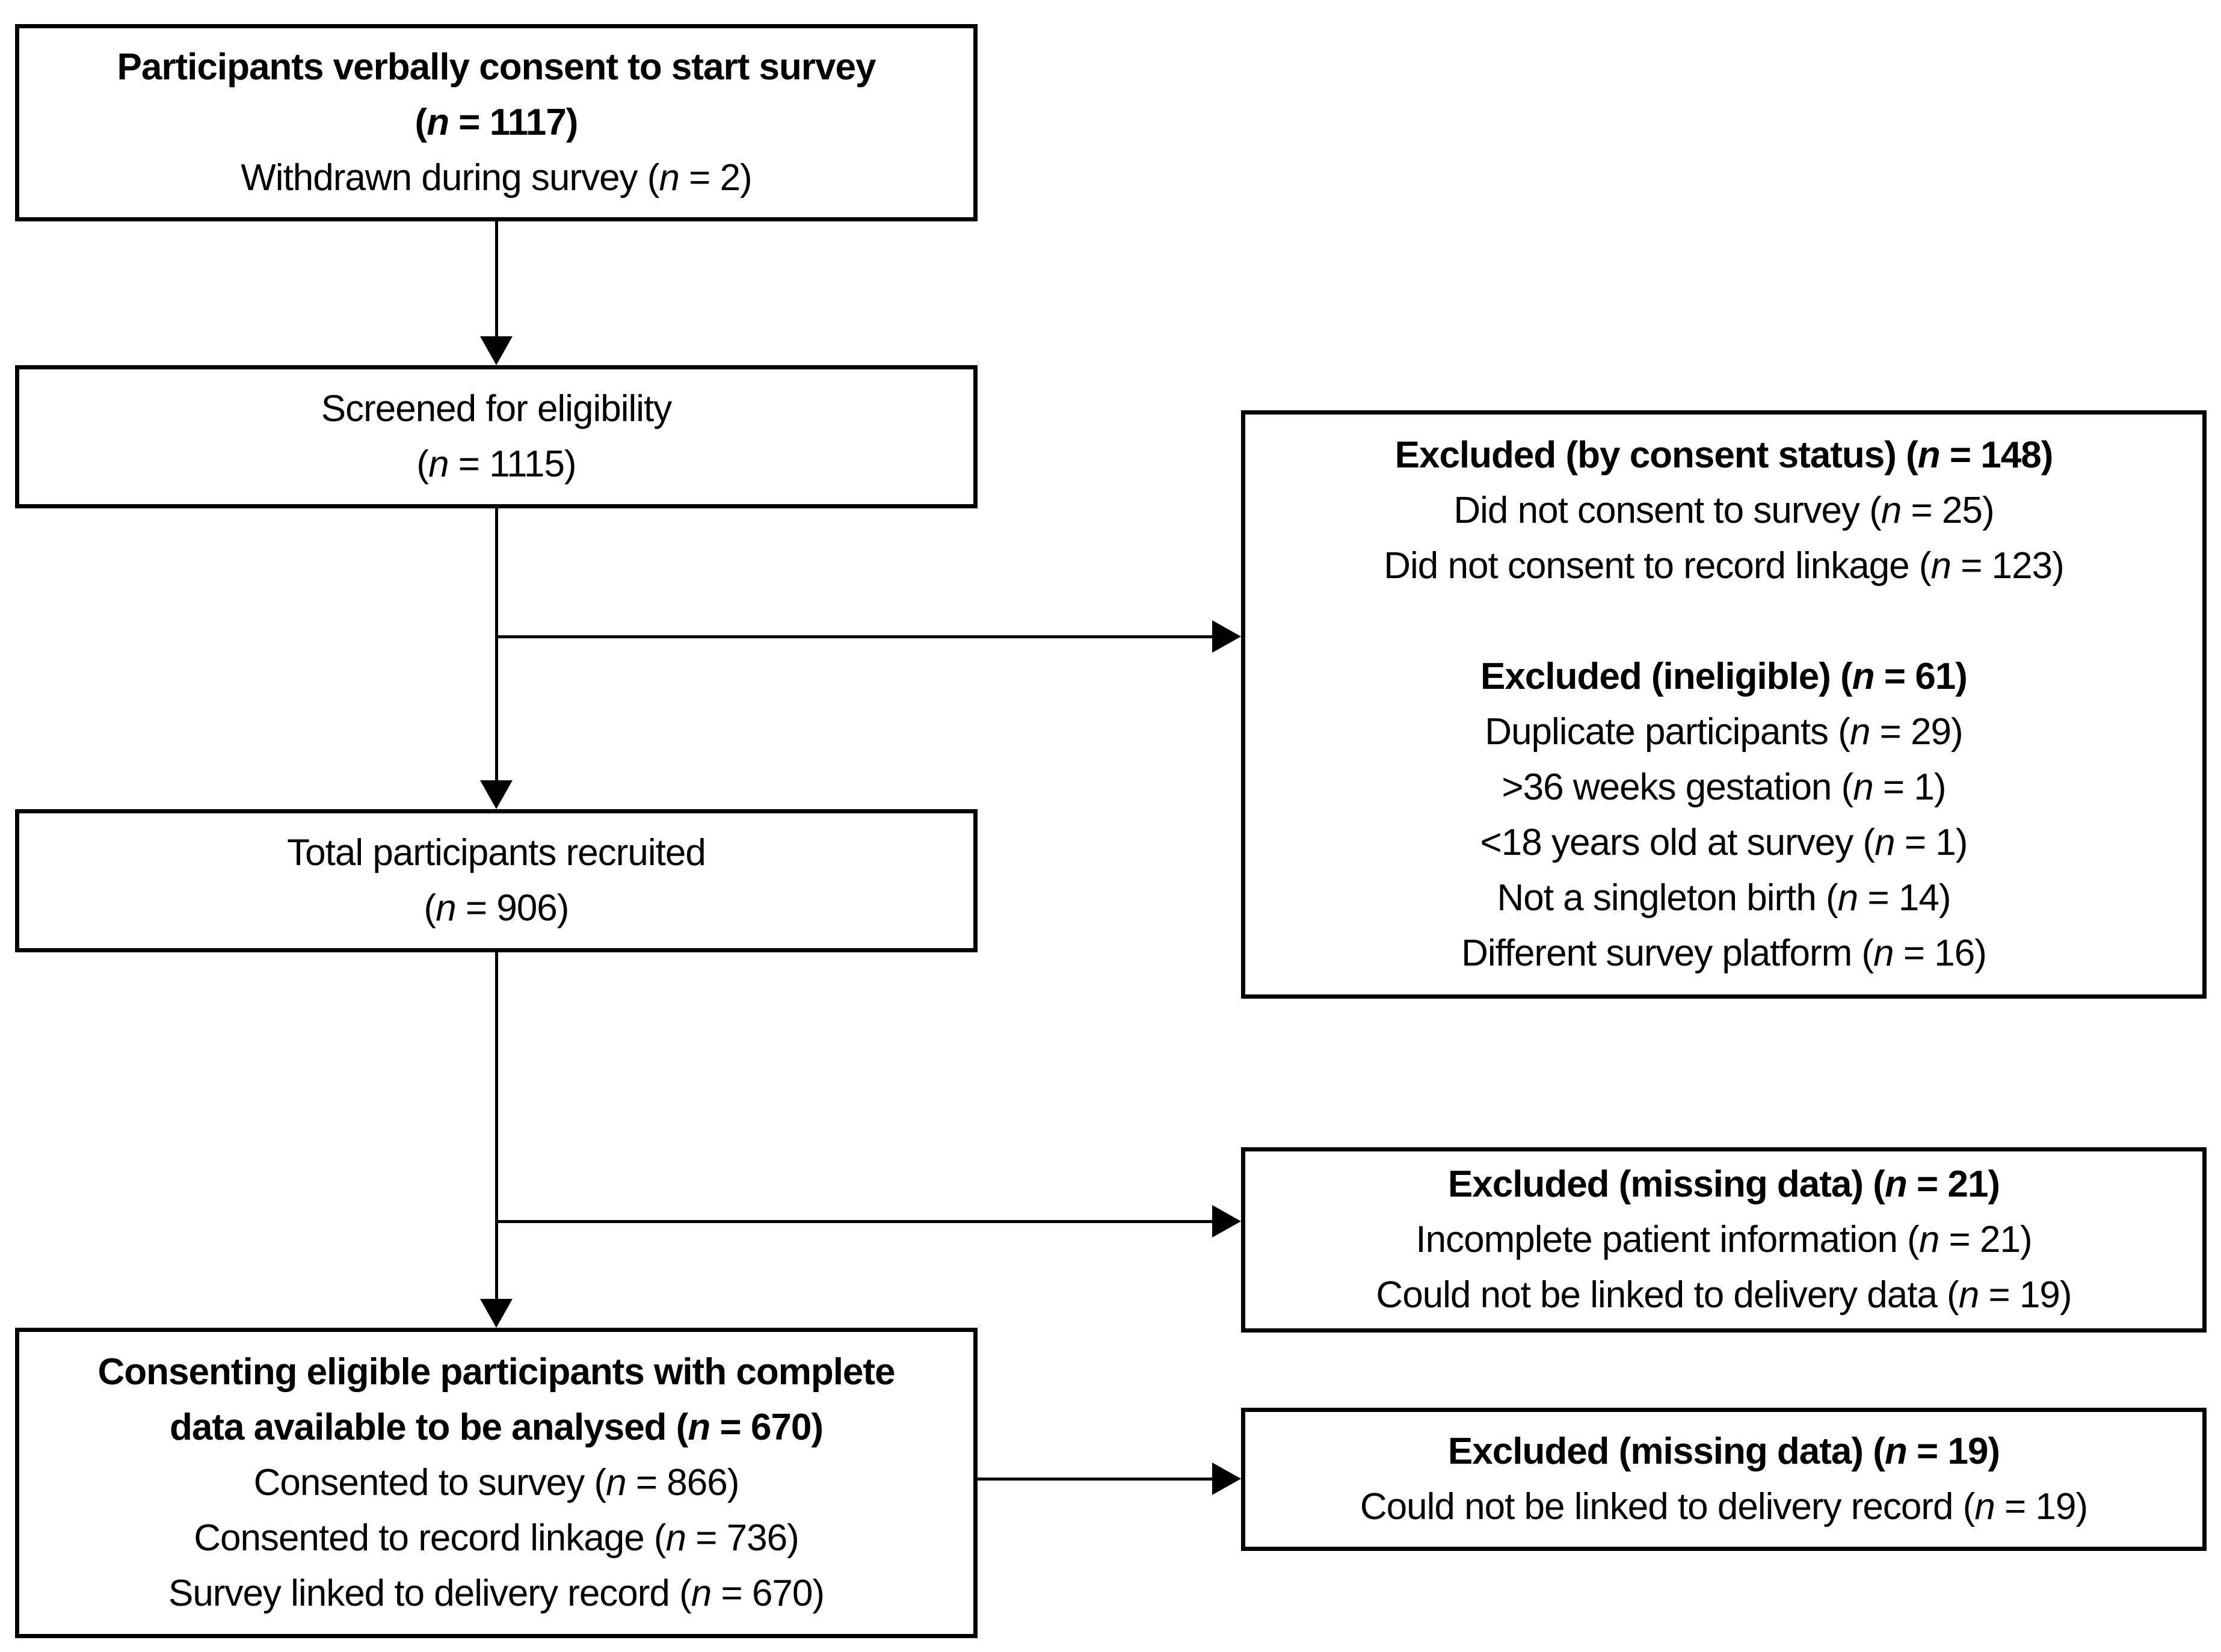  What do you see at coordinates (1226, 636) in the screenshot?
I see `arrowhead-right-excluded-screening` at bounding box center [1226, 636].